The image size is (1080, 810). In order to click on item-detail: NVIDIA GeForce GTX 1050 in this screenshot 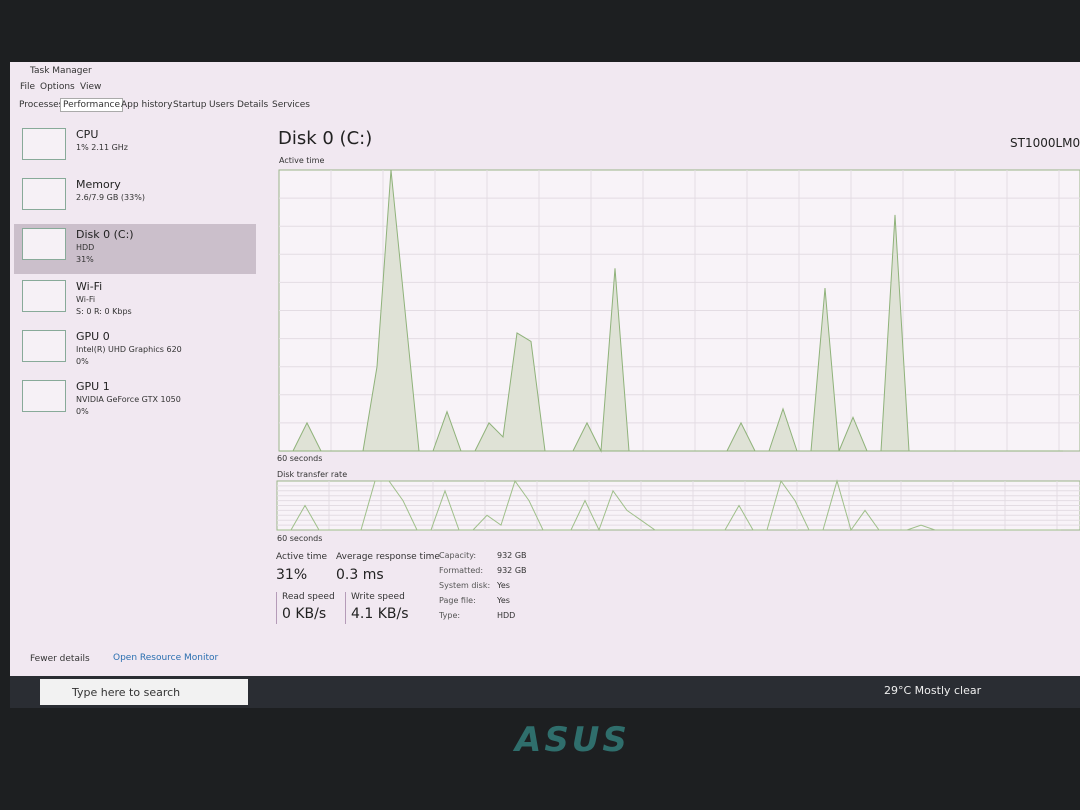, I will do `click(128, 399)`.